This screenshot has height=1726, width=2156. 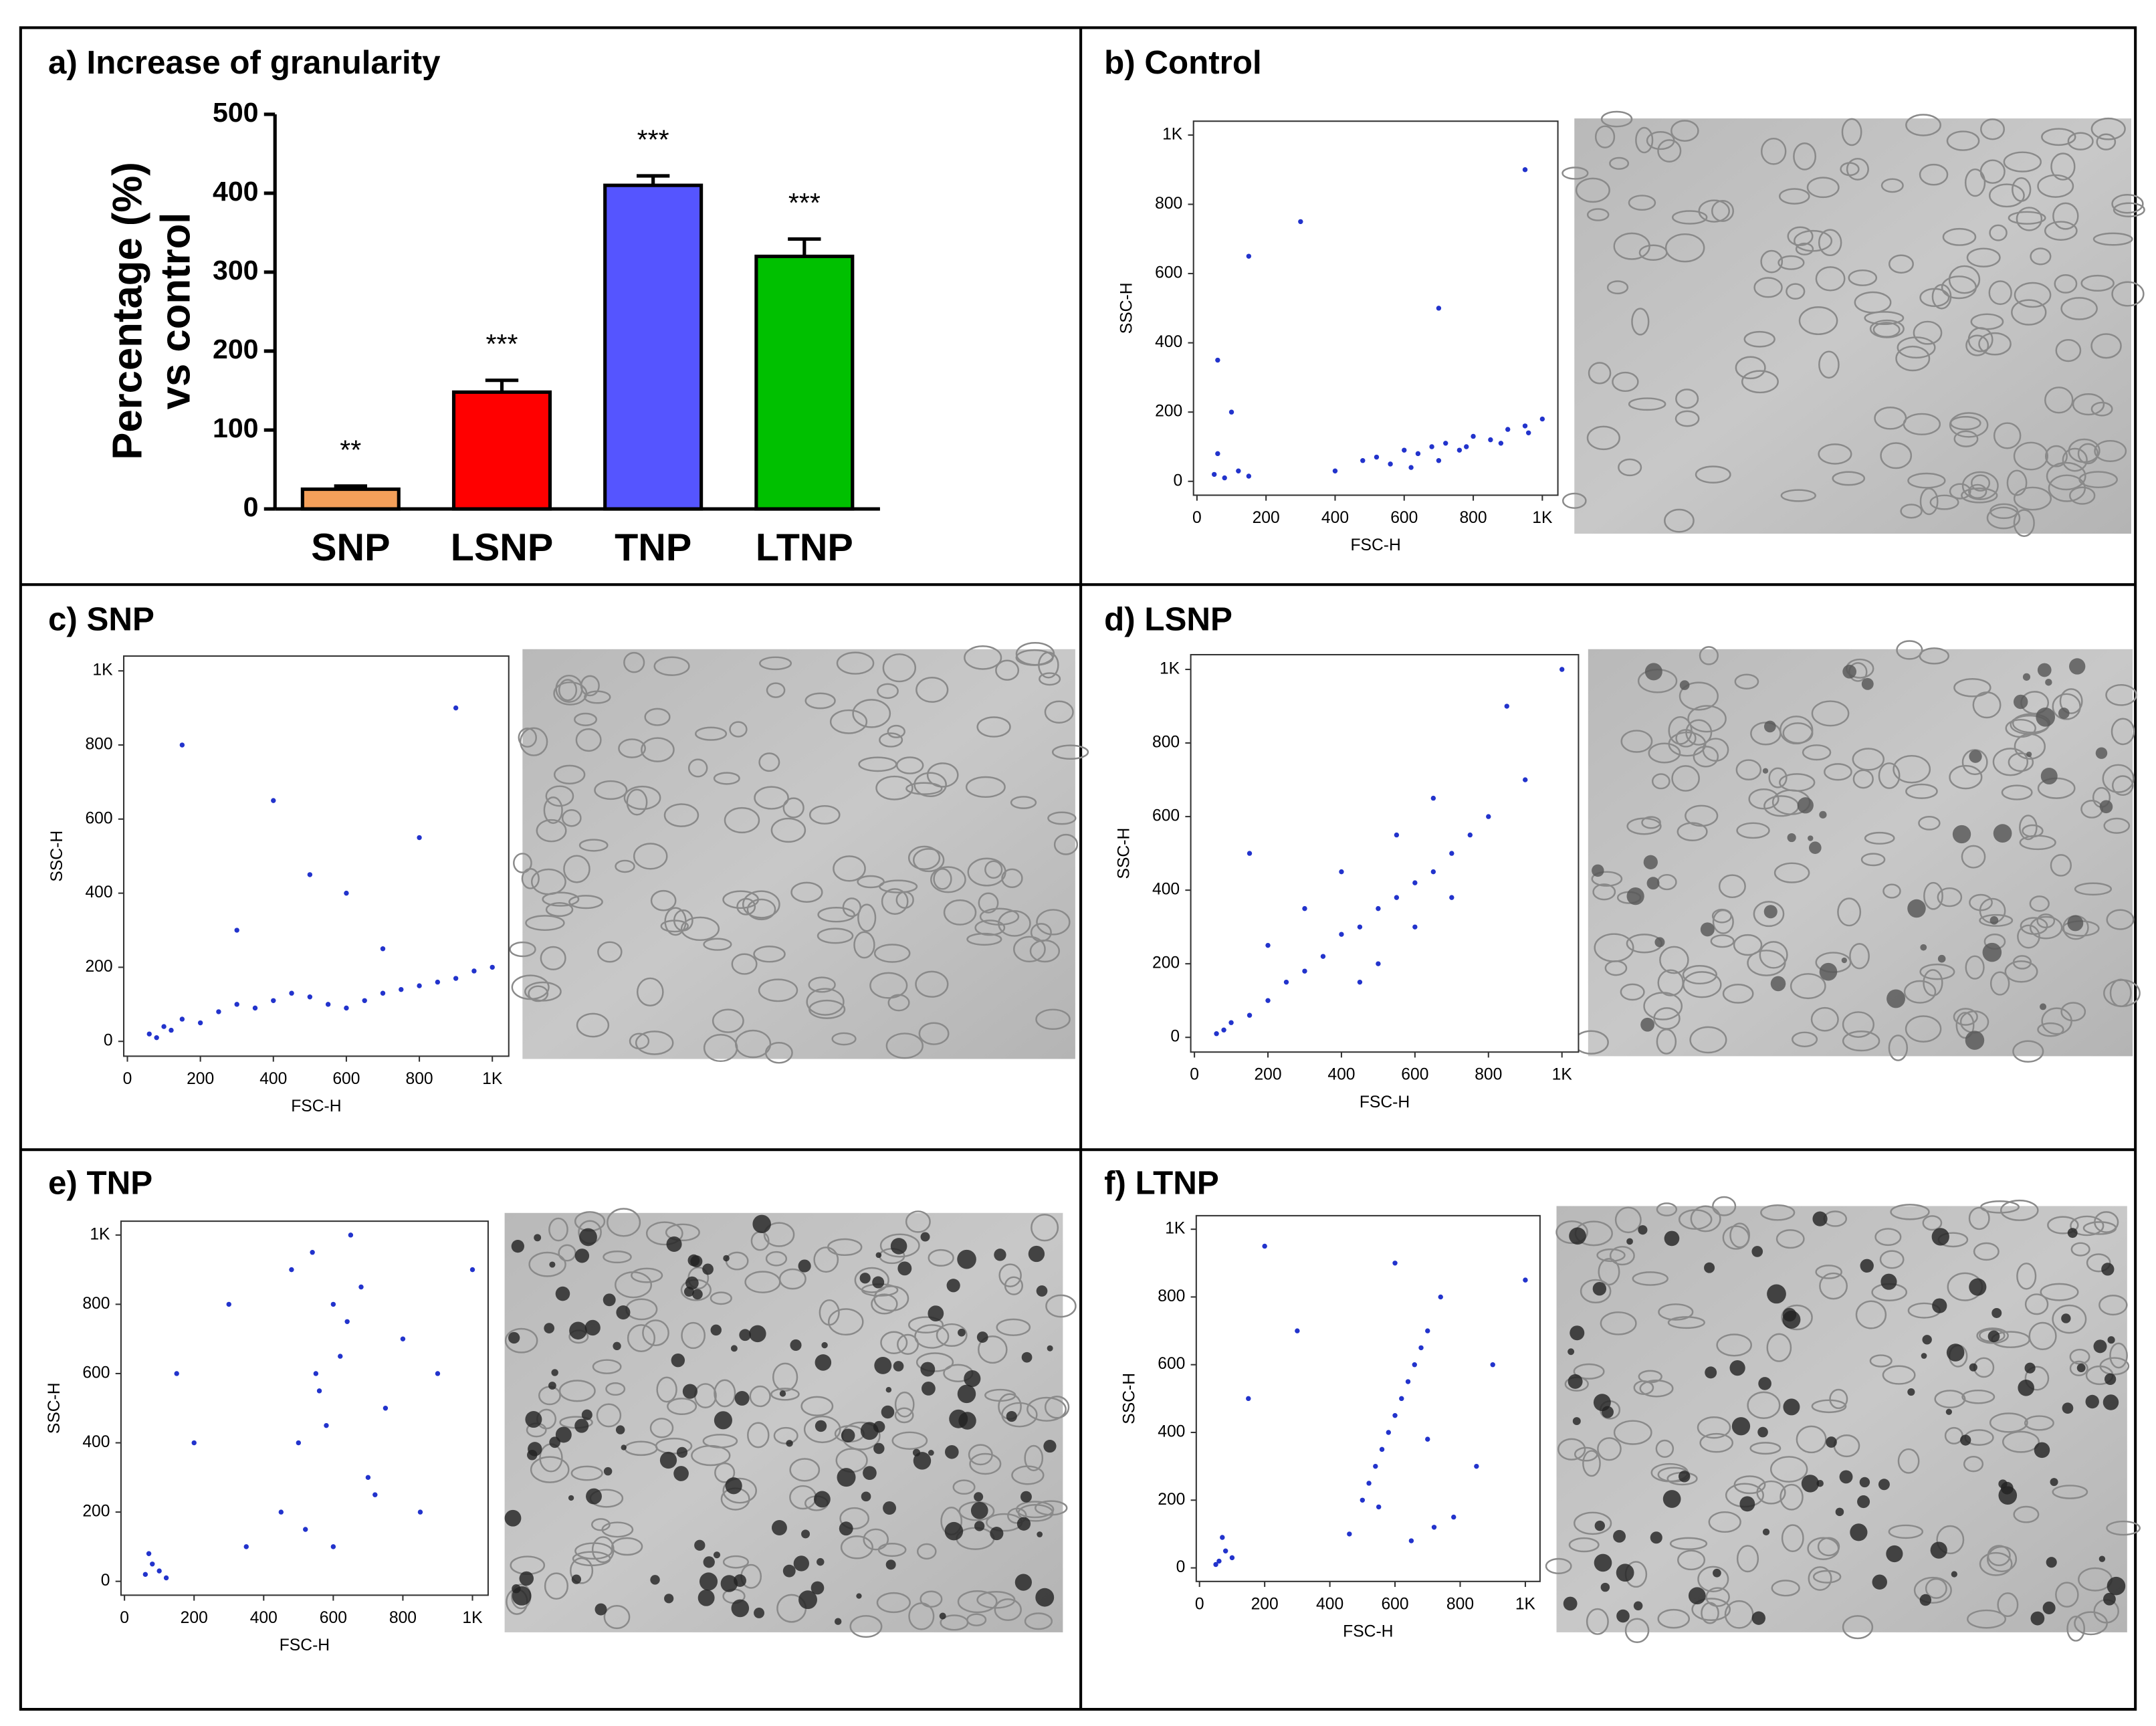 What do you see at coordinates (100, 1183) in the screenshot?
I see `panel-title: e) TNP` at bounding box center [100, 1183].